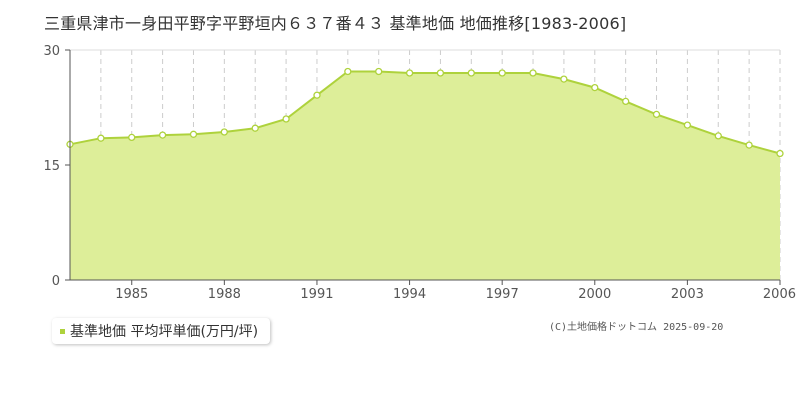 The height and width of the screenshot is (400, 800). Describe the element at coordinates (533, 73) in the screenshot. I see `data-point-1998` at that location.